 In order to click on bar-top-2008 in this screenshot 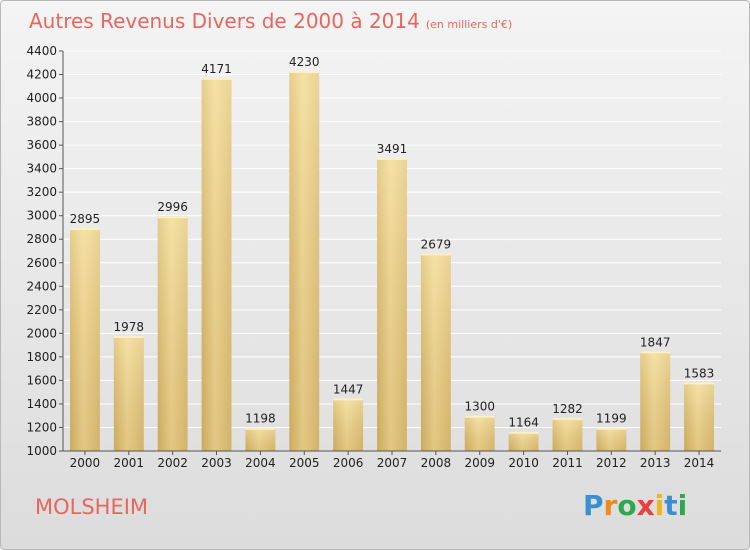, I will do `click(435, 254)`.